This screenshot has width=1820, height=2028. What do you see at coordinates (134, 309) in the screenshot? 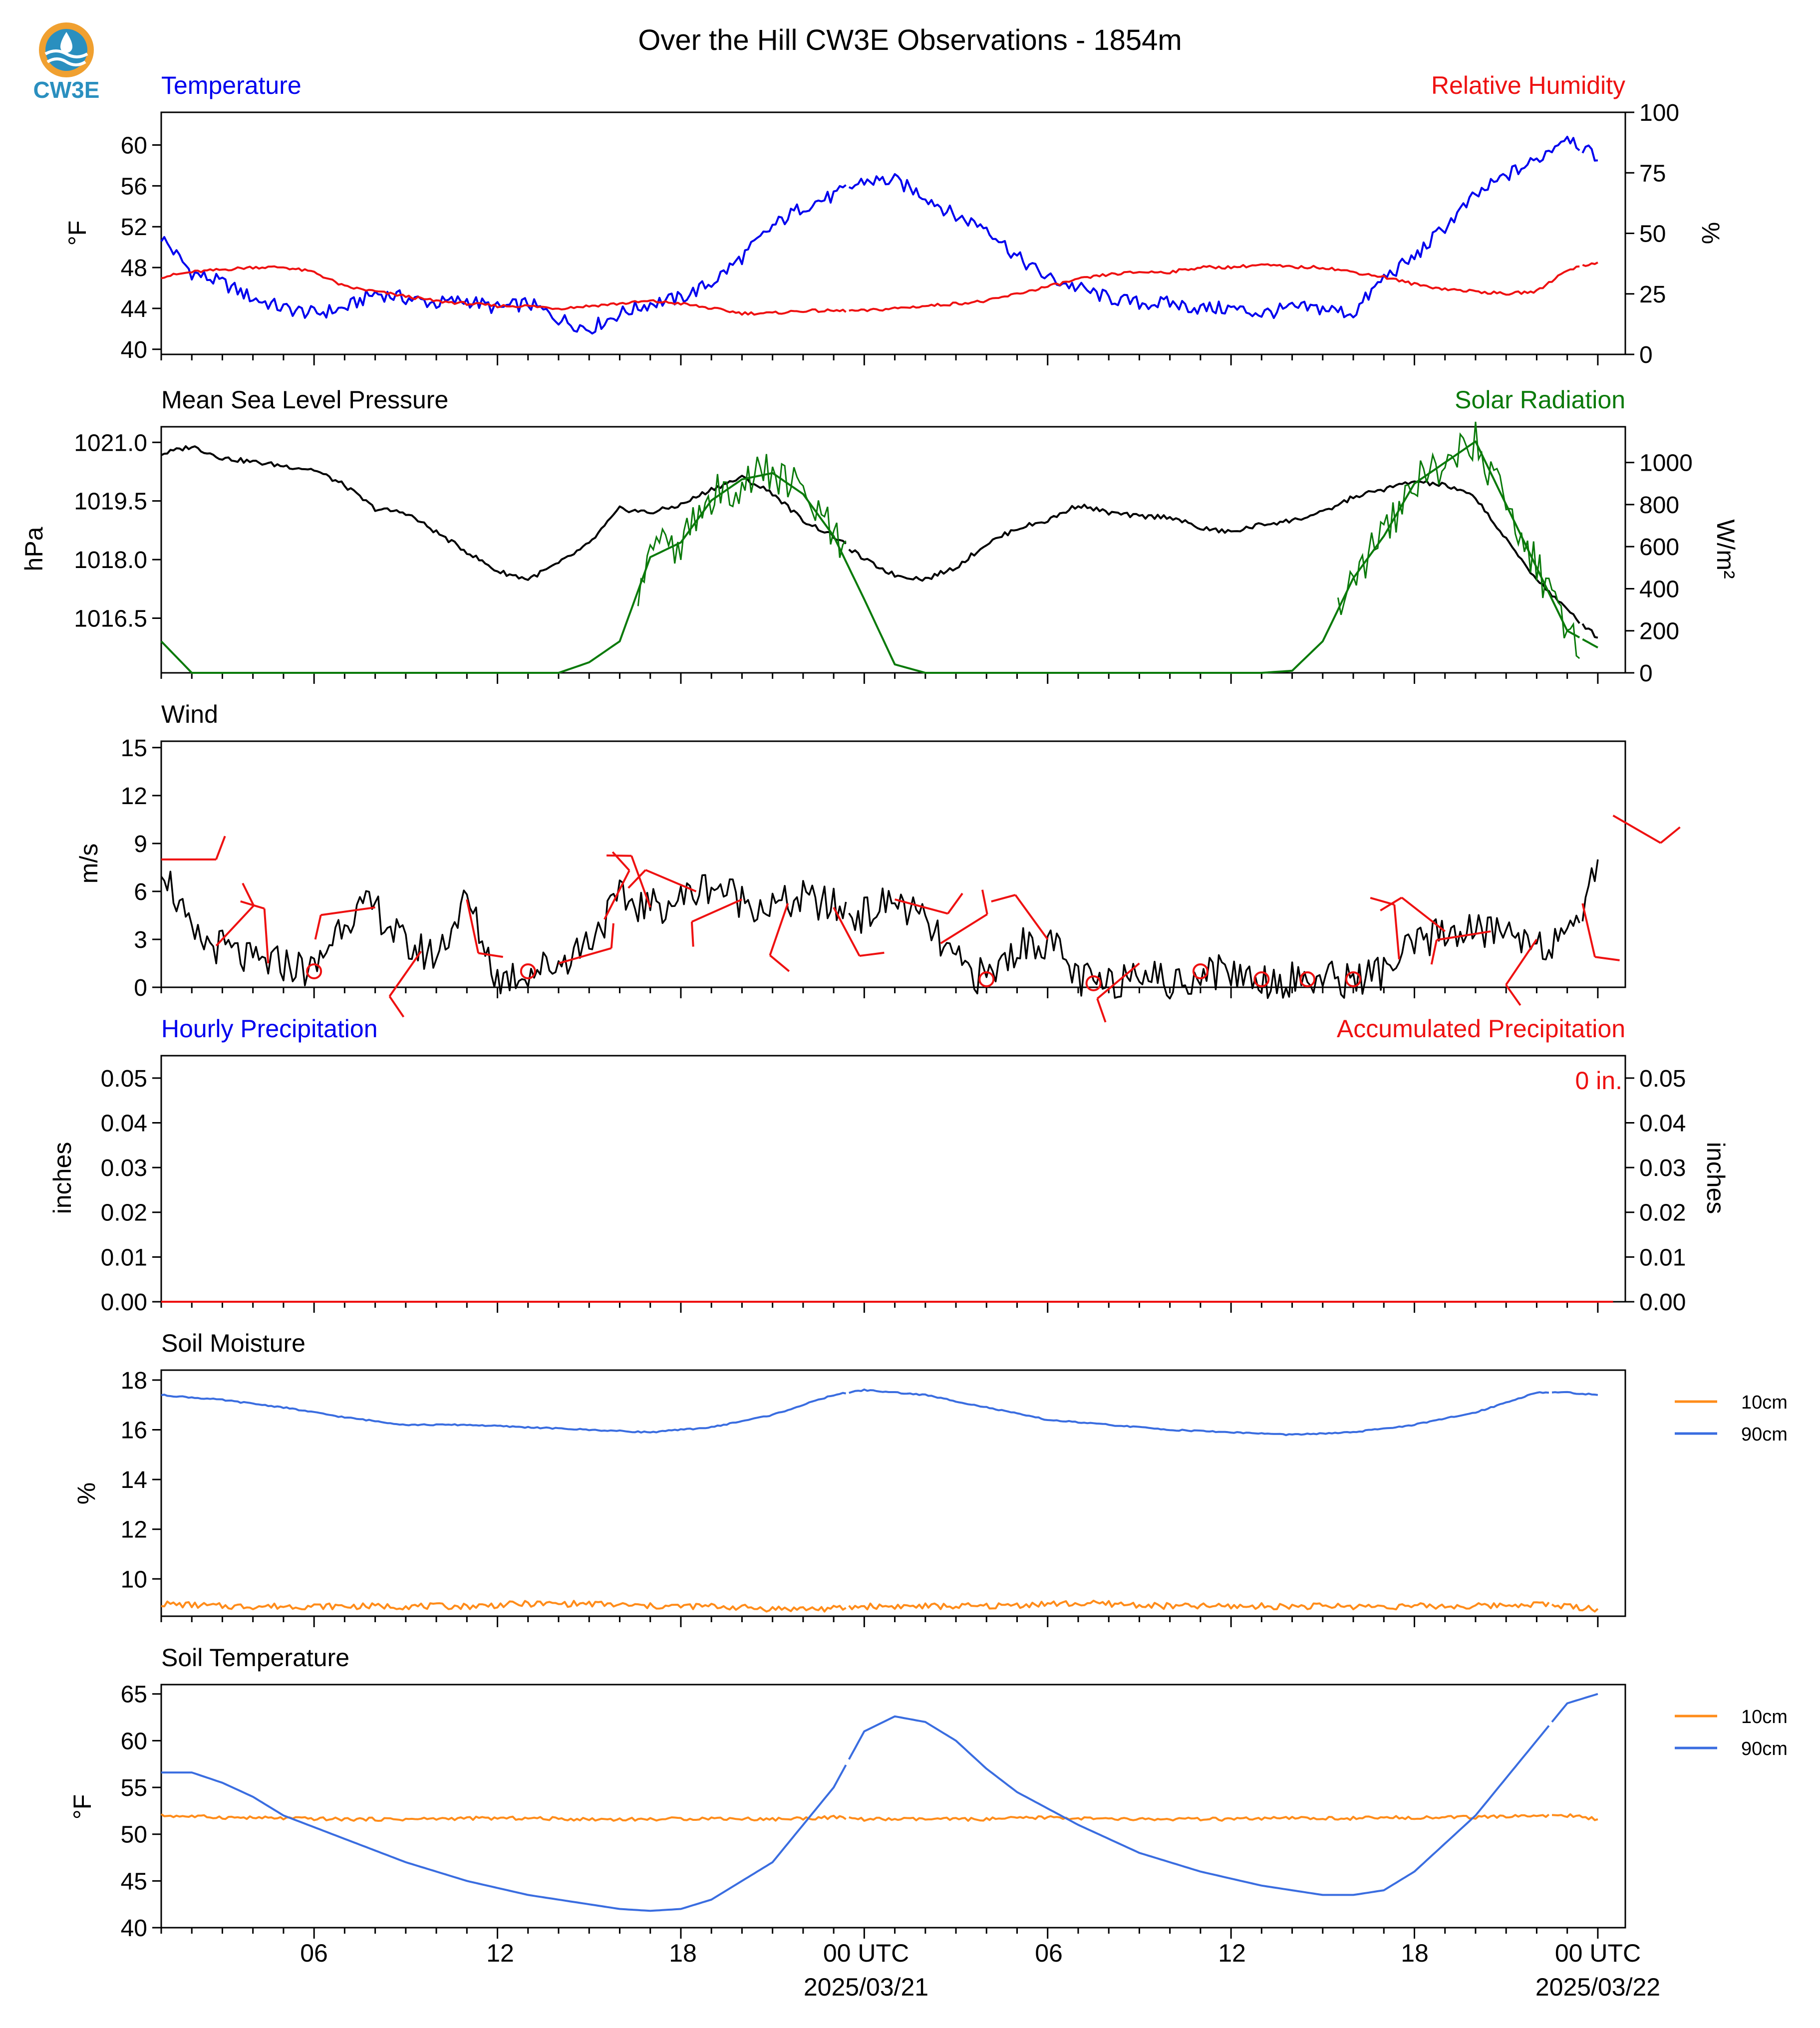
I see `y-tick-label: 44` at bounding box center [134, 309].